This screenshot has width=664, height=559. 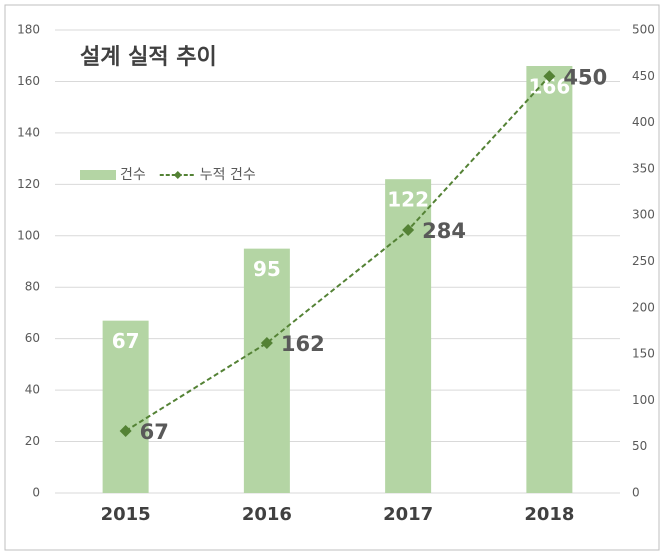 I want to click on x-tick-label: 2016, so click(x=267, y=514).